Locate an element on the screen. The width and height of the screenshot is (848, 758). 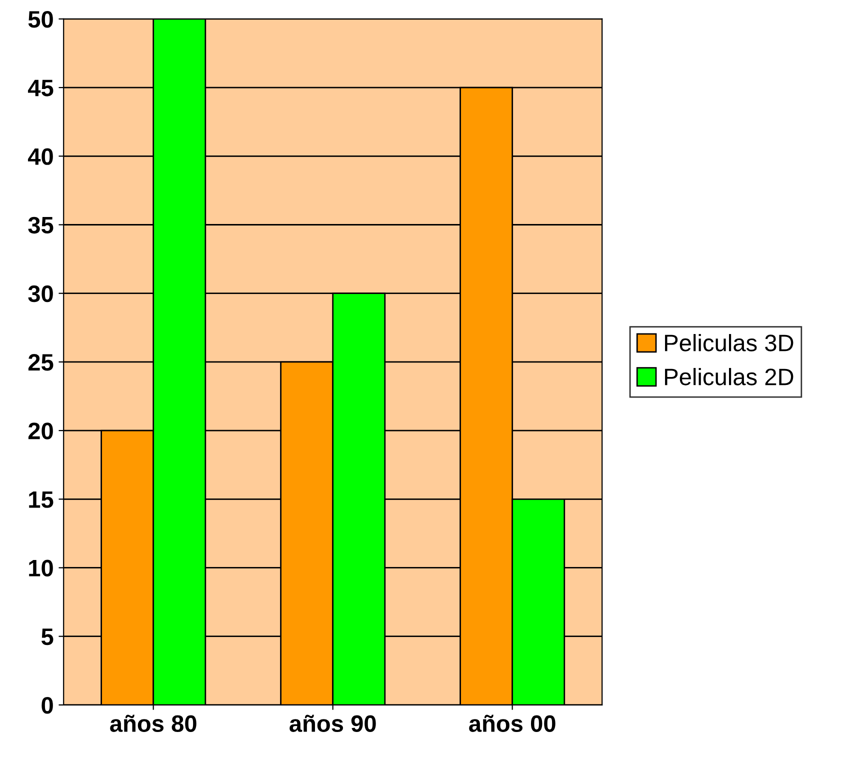
y-tick-label: 50 is located at coordinates (40, 19).